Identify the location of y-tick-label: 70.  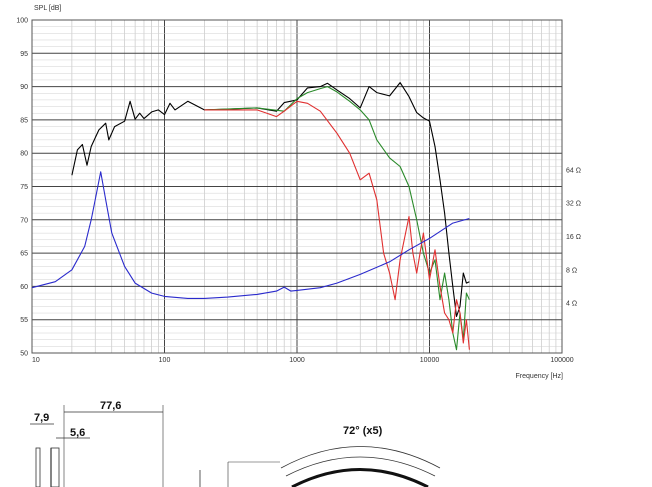
(24, 220).